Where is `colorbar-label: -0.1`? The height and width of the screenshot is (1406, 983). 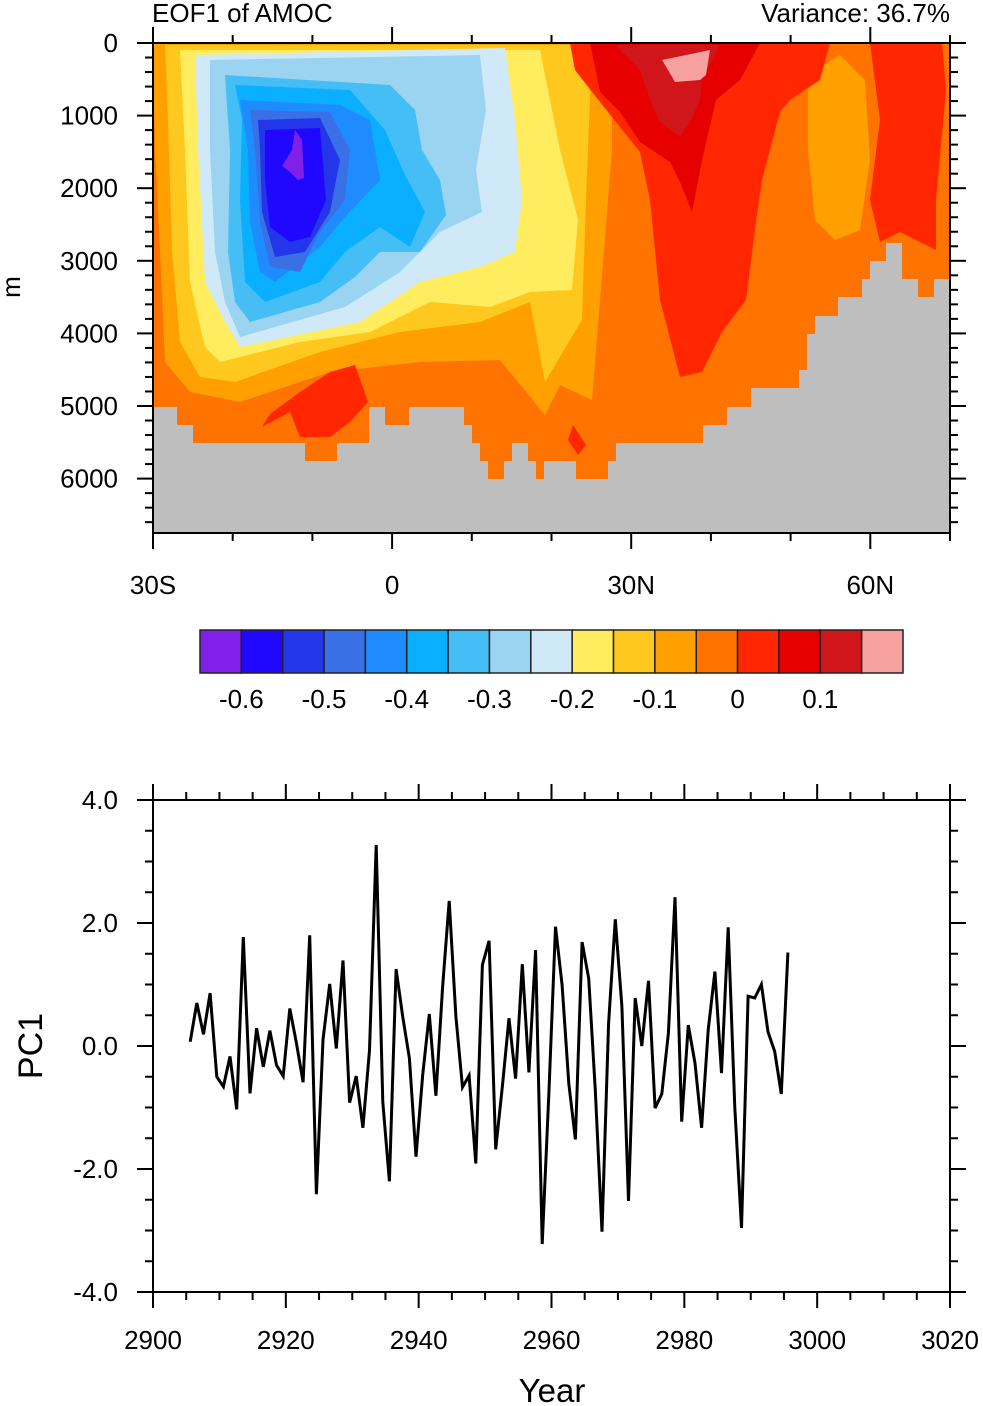 colorbar-label: -0.1 is located at coordinates (654, 699).